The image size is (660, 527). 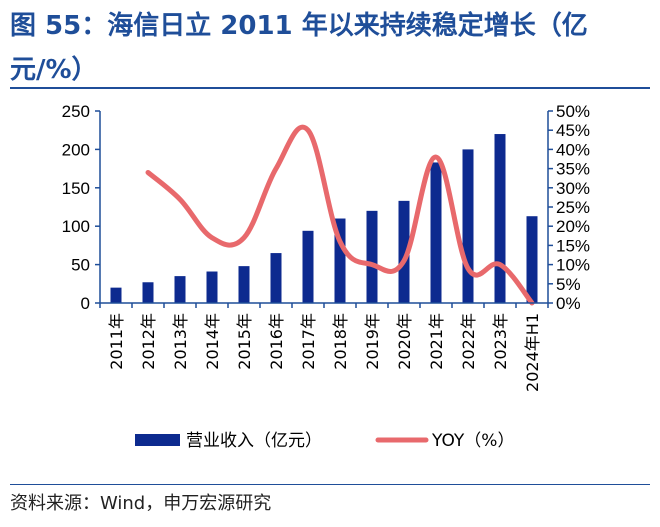 I want to click on right-tick-label: 20%, so click(x=573, y=226).